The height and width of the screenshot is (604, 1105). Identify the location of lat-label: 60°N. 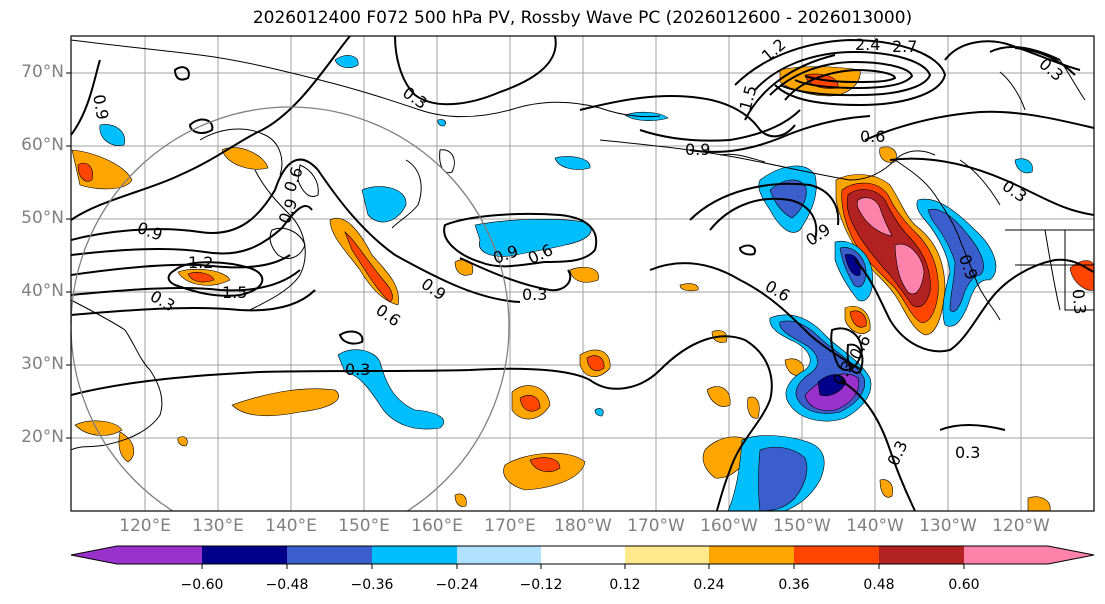
(42, 145).